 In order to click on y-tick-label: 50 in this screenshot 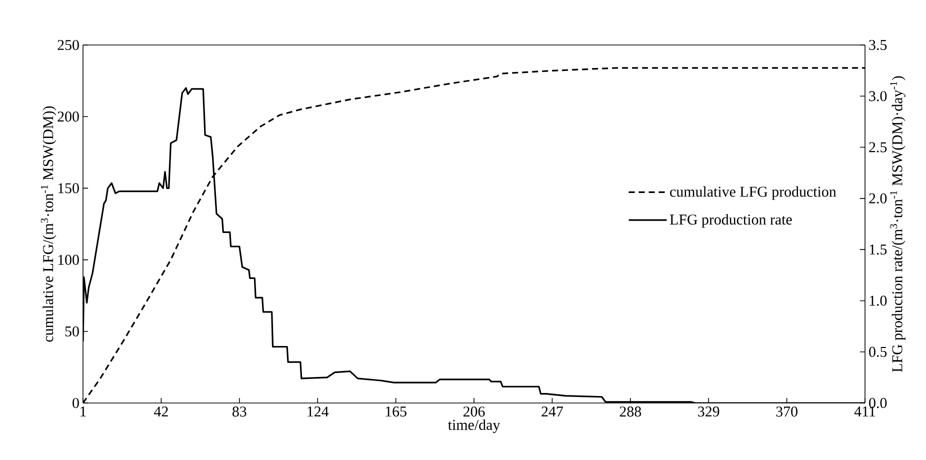, I will do `click(72, 331)`.